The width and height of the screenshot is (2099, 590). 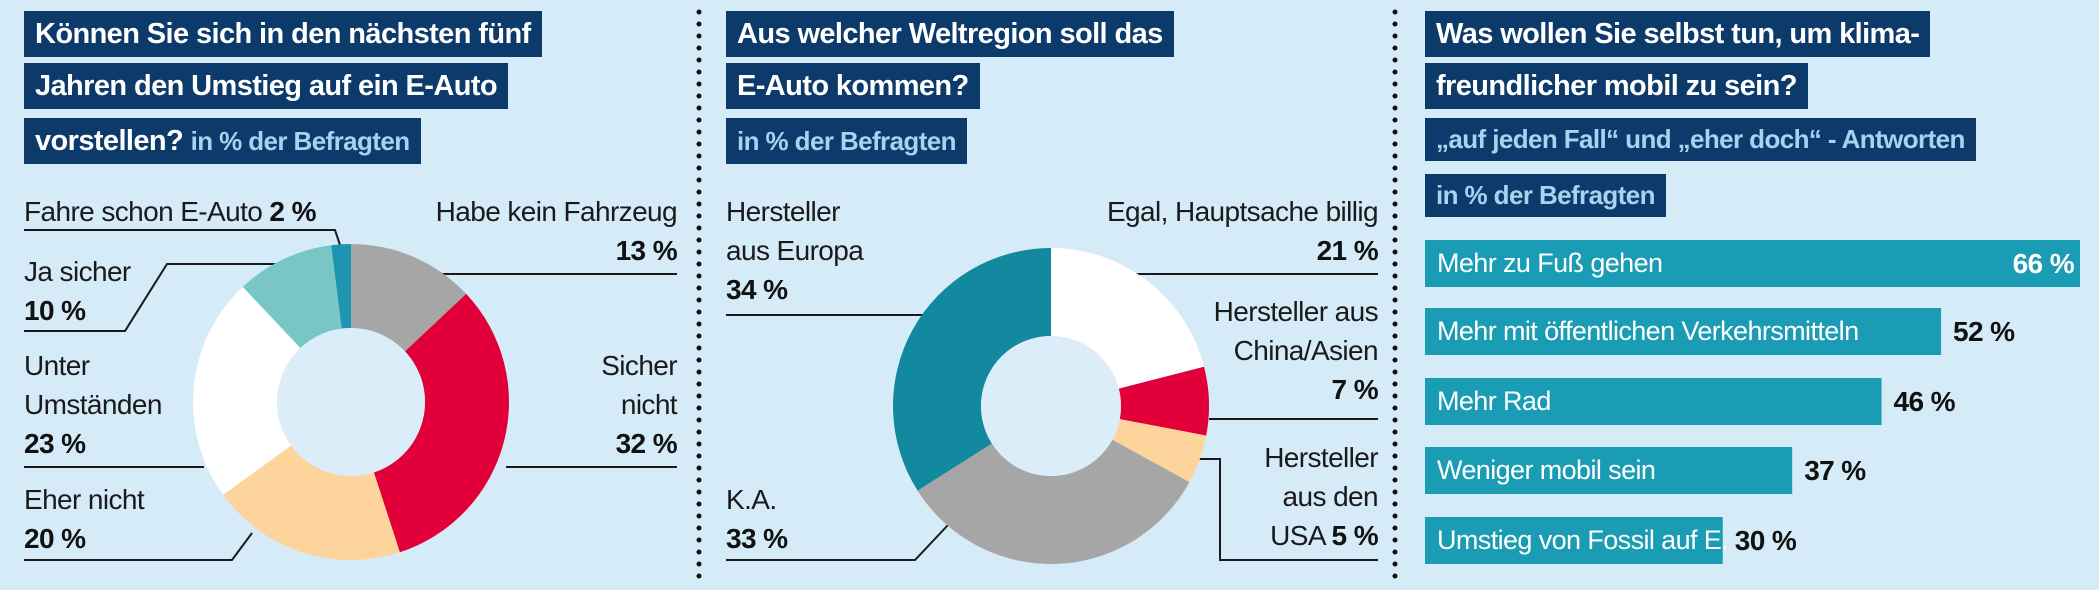 What do you see at coordinates (795, 231) in the screenshot?
I see `category-label: Hersteller aus Europa` at bounding box center [795, 231].